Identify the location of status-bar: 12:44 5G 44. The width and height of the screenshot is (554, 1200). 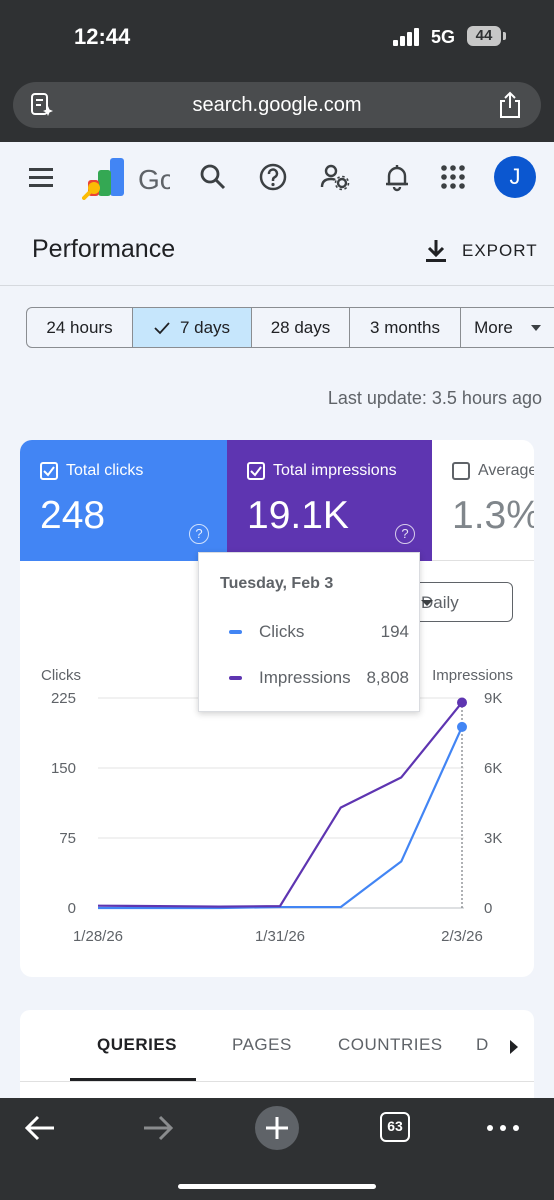
(277, 36).